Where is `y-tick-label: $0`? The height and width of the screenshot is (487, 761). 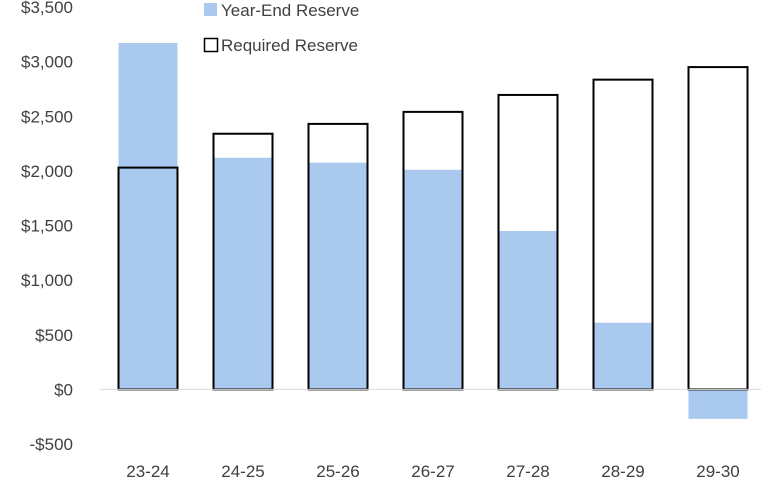
y-tick-label: $0 is located at coordinates (63, 389).